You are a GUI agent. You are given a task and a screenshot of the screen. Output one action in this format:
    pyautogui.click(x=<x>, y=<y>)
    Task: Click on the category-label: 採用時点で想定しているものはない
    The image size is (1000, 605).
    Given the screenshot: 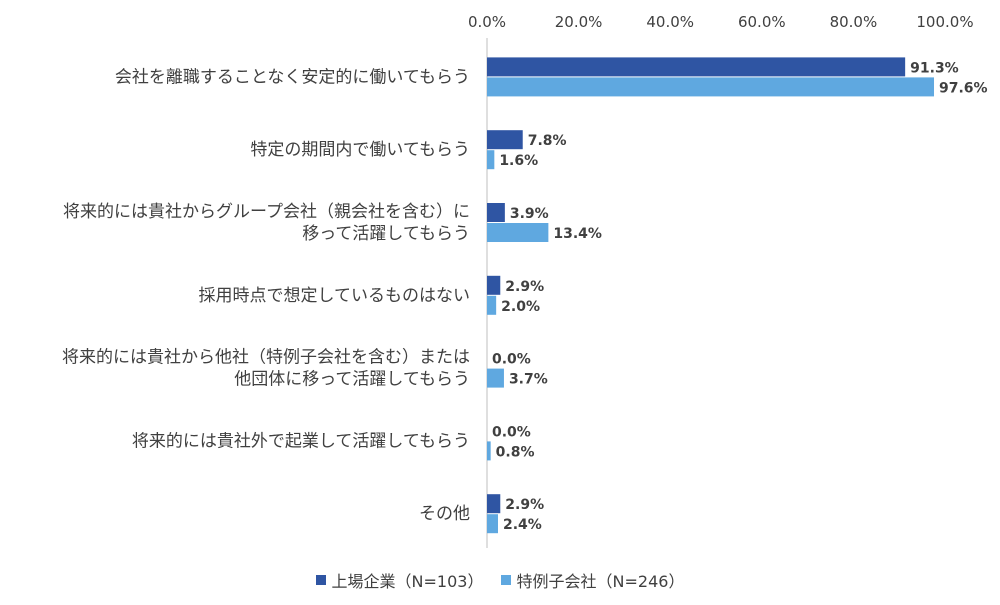 What is the action you would take?
    pyautogui.click(x=335, y=296)
    